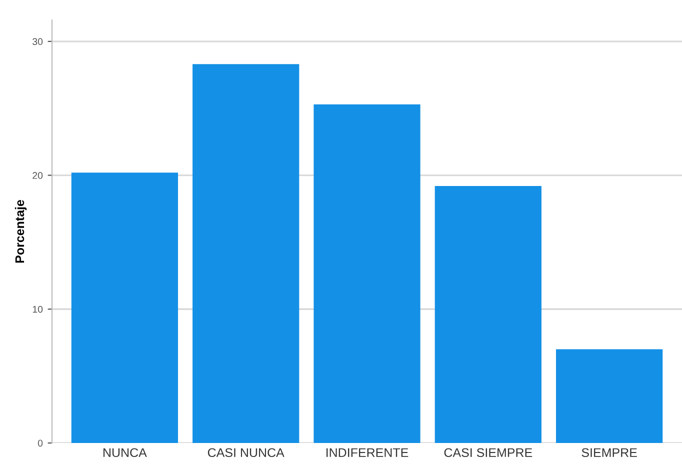 This screenshot has width=682, height=469. I want to click on x-tick-label: CASI SIEMPRE, so click(488, 453).